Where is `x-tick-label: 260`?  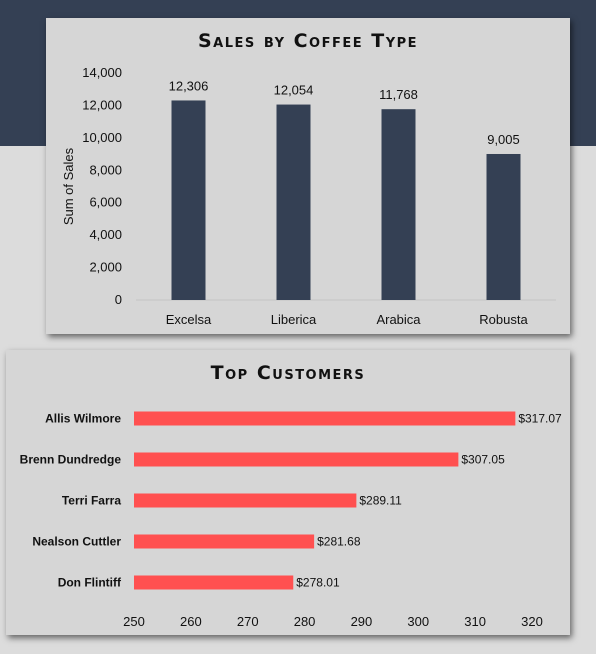 x-tick-label: 260 is located at coordinates (191, 621).